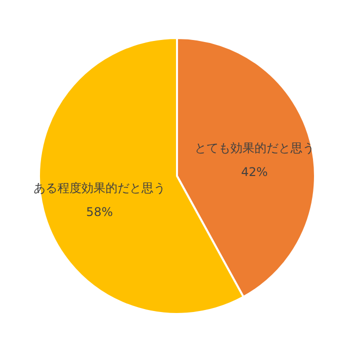 The height and width of the screenshot is (352, 354). Describe the element at coordinates (254, 148) in the screenshot. I see `slice-label: とても効果的だと思う` at that location.